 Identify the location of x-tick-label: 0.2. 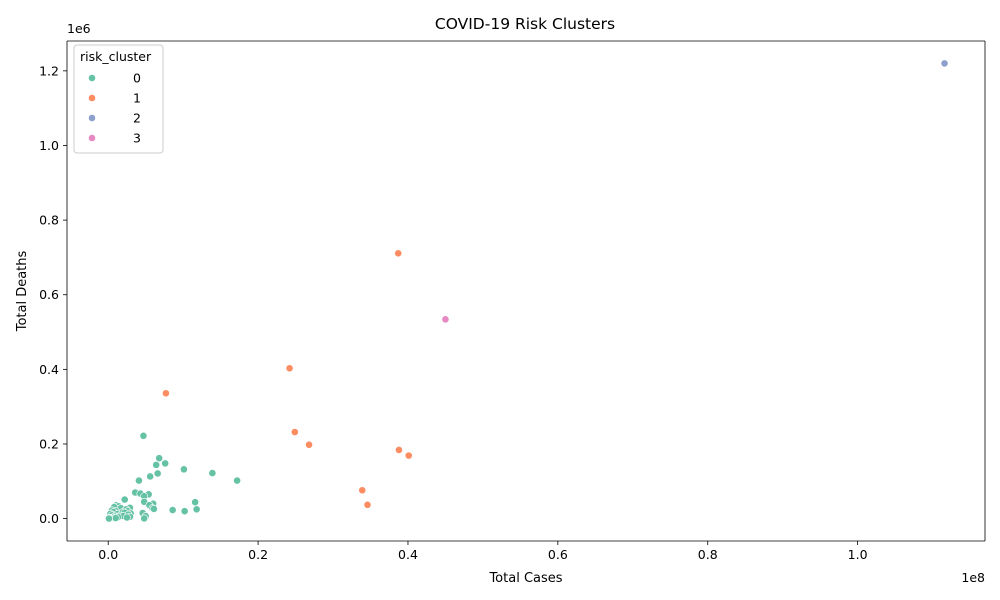
(258, 554).